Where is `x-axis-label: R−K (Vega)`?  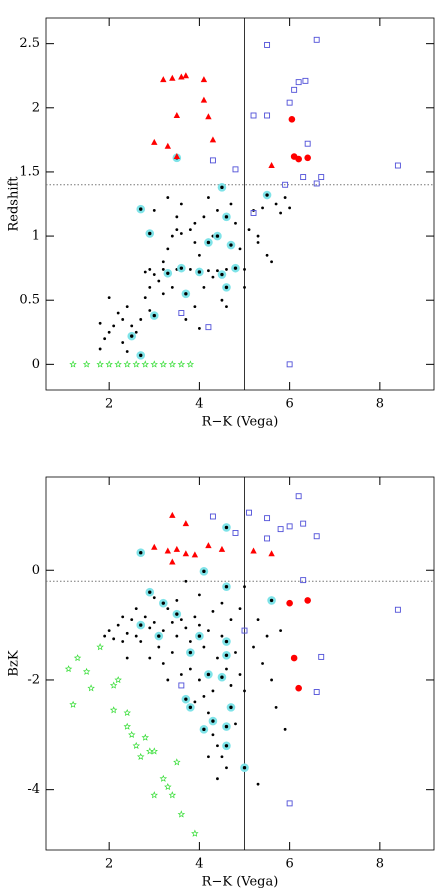
x-axis-label: R−K (Vega) is located at coordinates (240, 882).